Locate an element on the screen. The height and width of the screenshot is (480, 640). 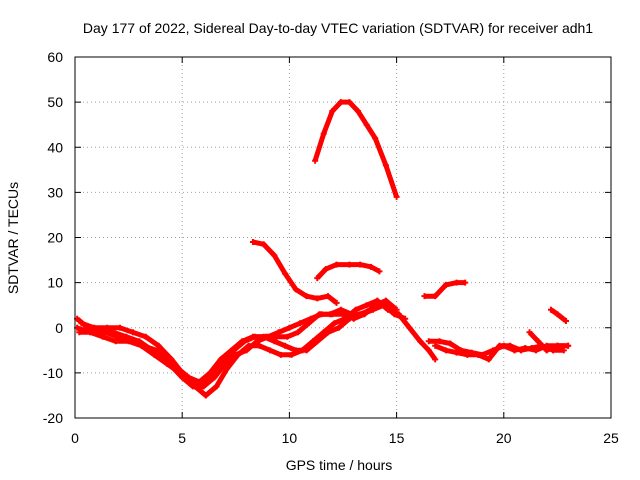
x-axis-label: GPS time / hours is located at coordinates (339, 465).